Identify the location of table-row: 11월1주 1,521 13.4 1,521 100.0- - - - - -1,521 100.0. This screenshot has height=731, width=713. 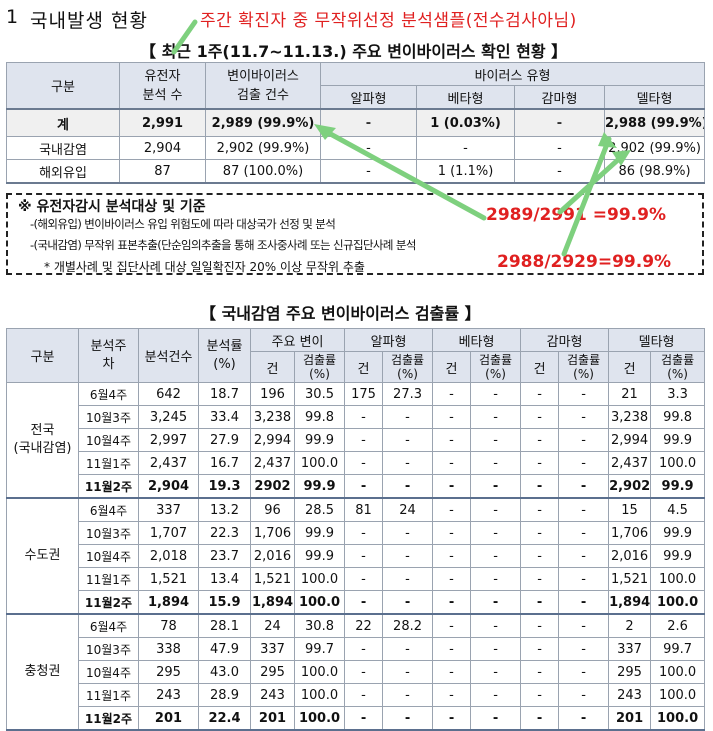
(356, 579).